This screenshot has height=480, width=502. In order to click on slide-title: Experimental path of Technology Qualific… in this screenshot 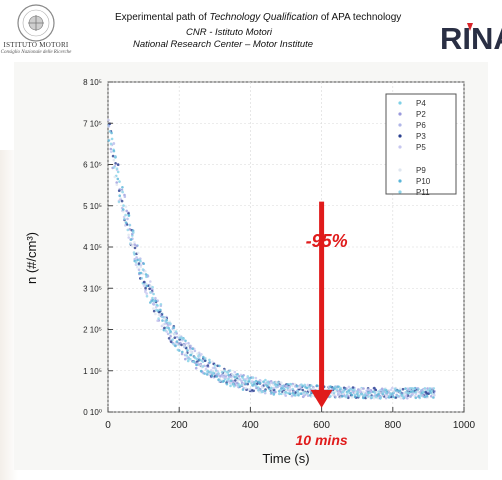, I will do `click(258, 17)`.